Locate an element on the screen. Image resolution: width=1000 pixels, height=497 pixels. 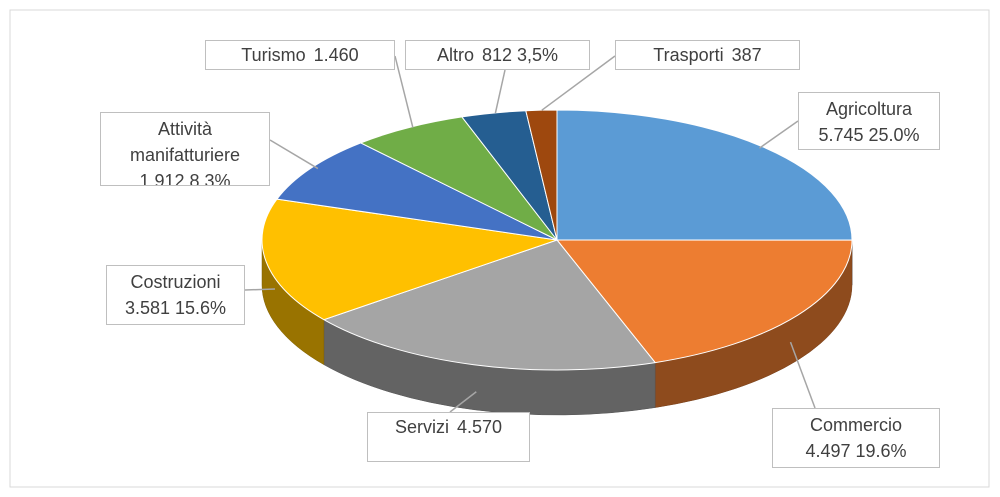
label-category: Turismo is located at coordinates (273, 55).